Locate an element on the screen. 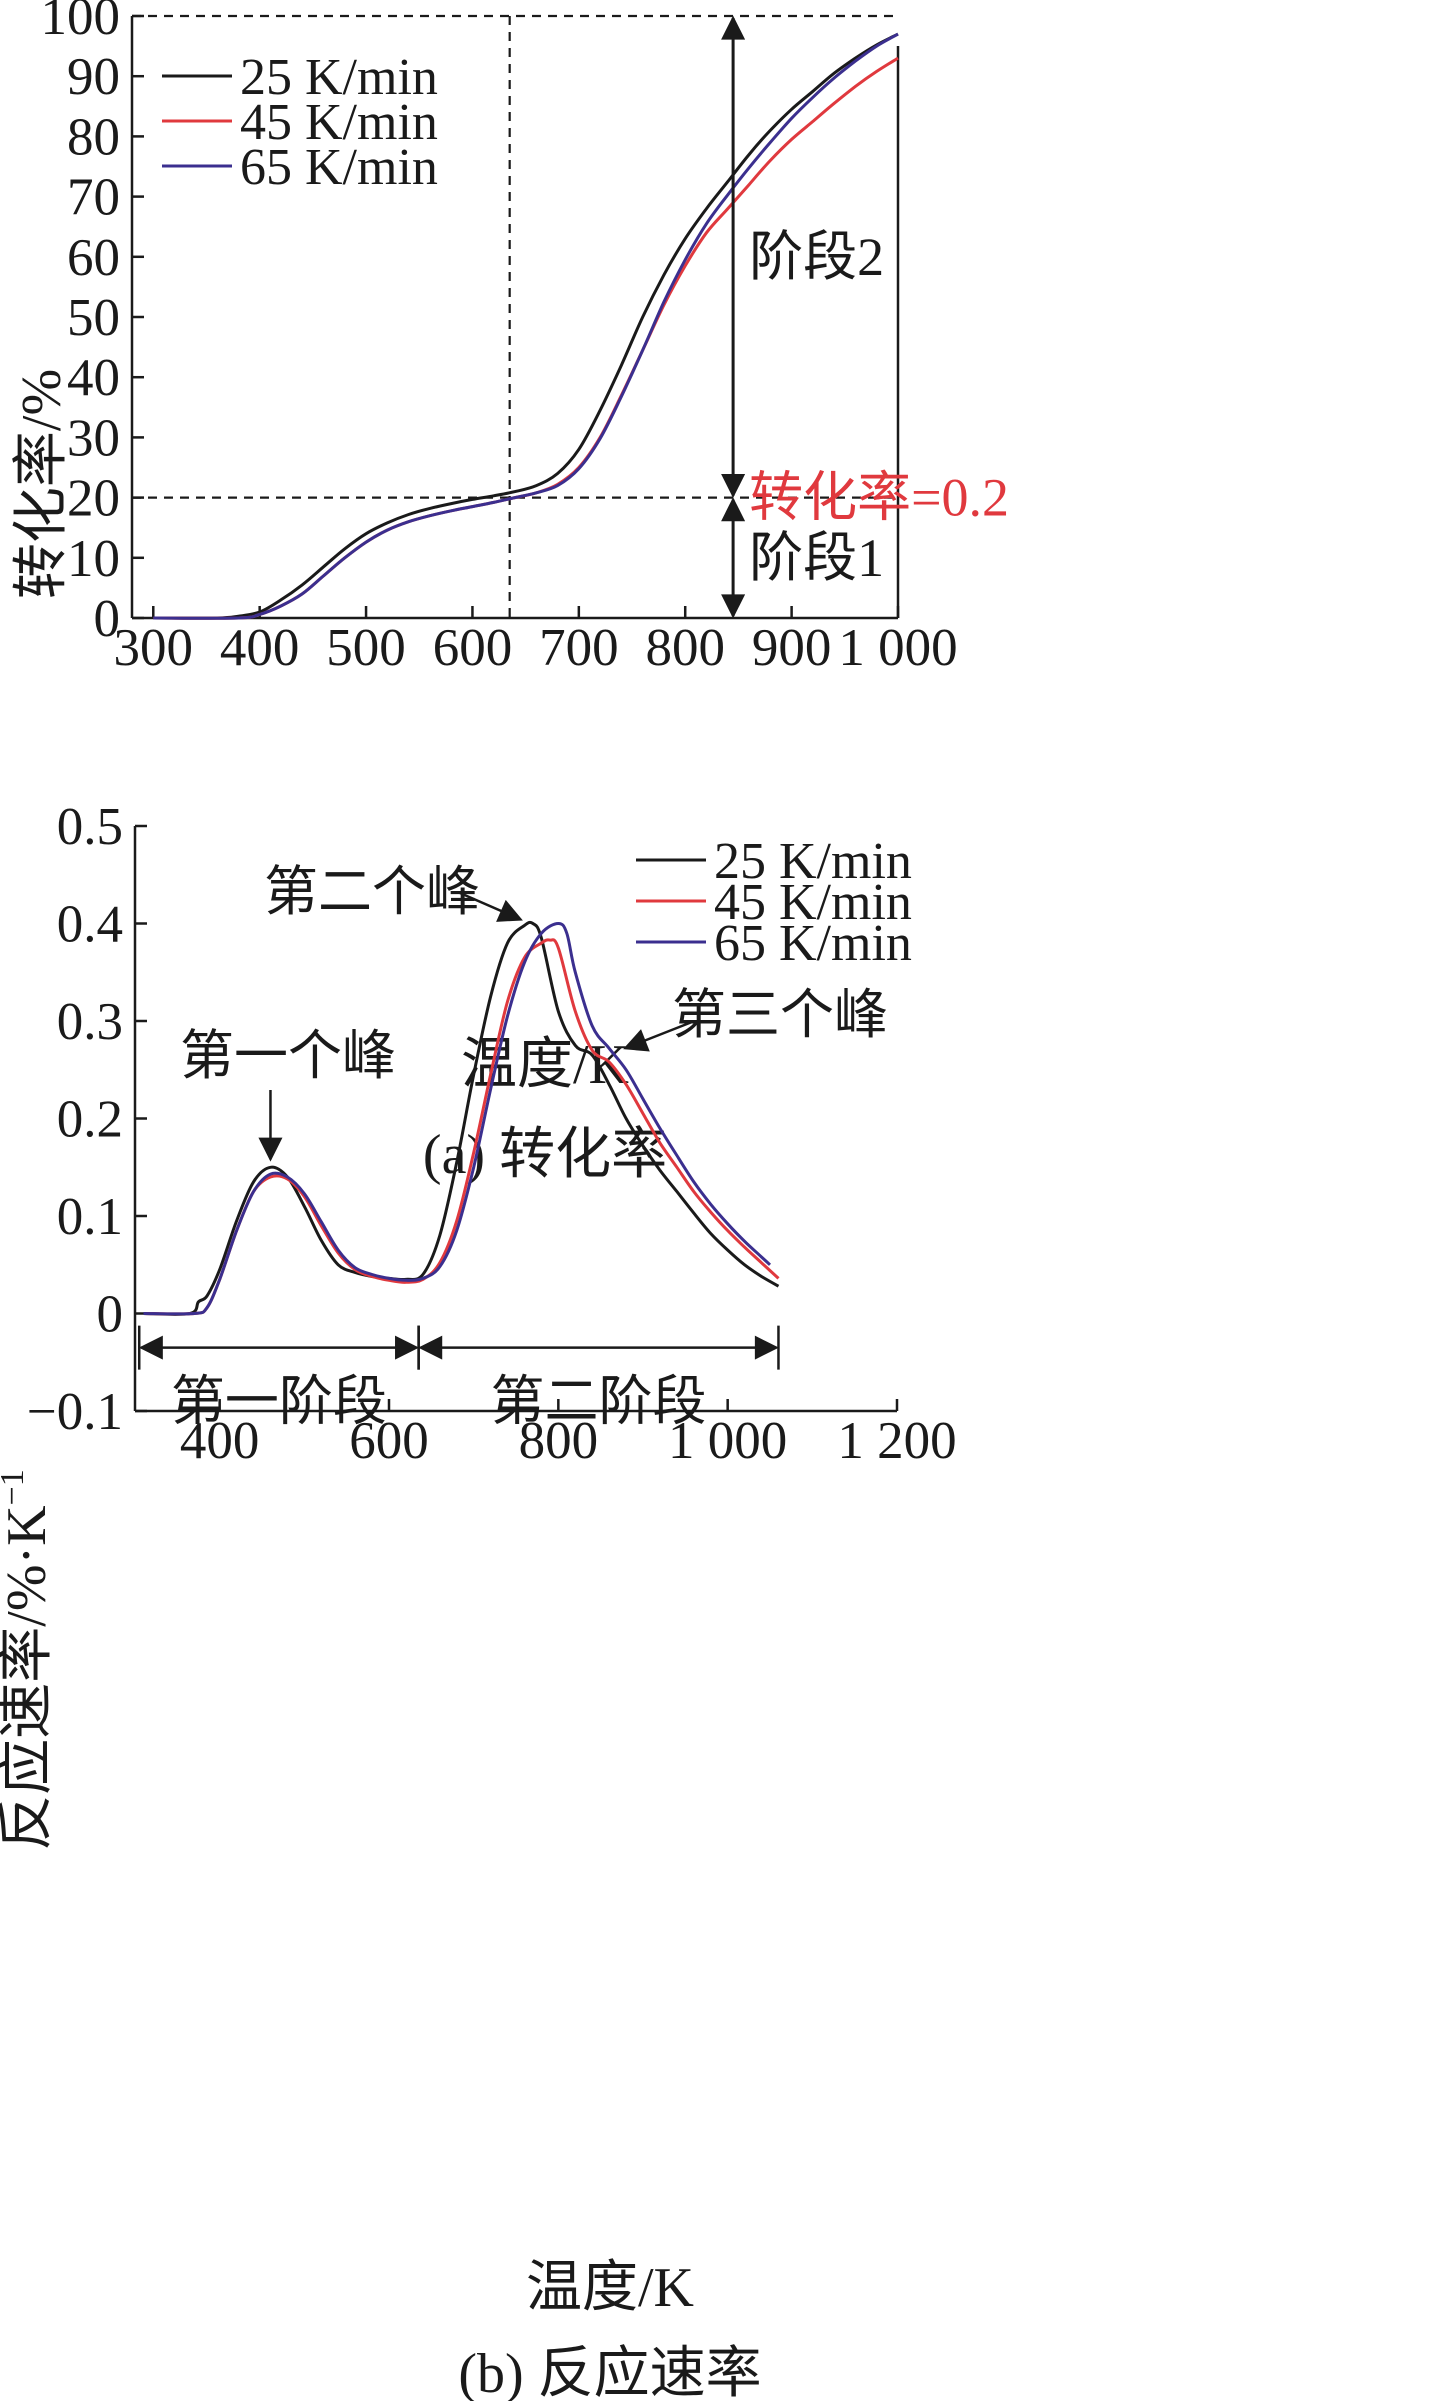 The width and height of the screenshot is (1442, 2401). panel-b-x-axis-label: 温度/K is located at coordinates (610, 2288).